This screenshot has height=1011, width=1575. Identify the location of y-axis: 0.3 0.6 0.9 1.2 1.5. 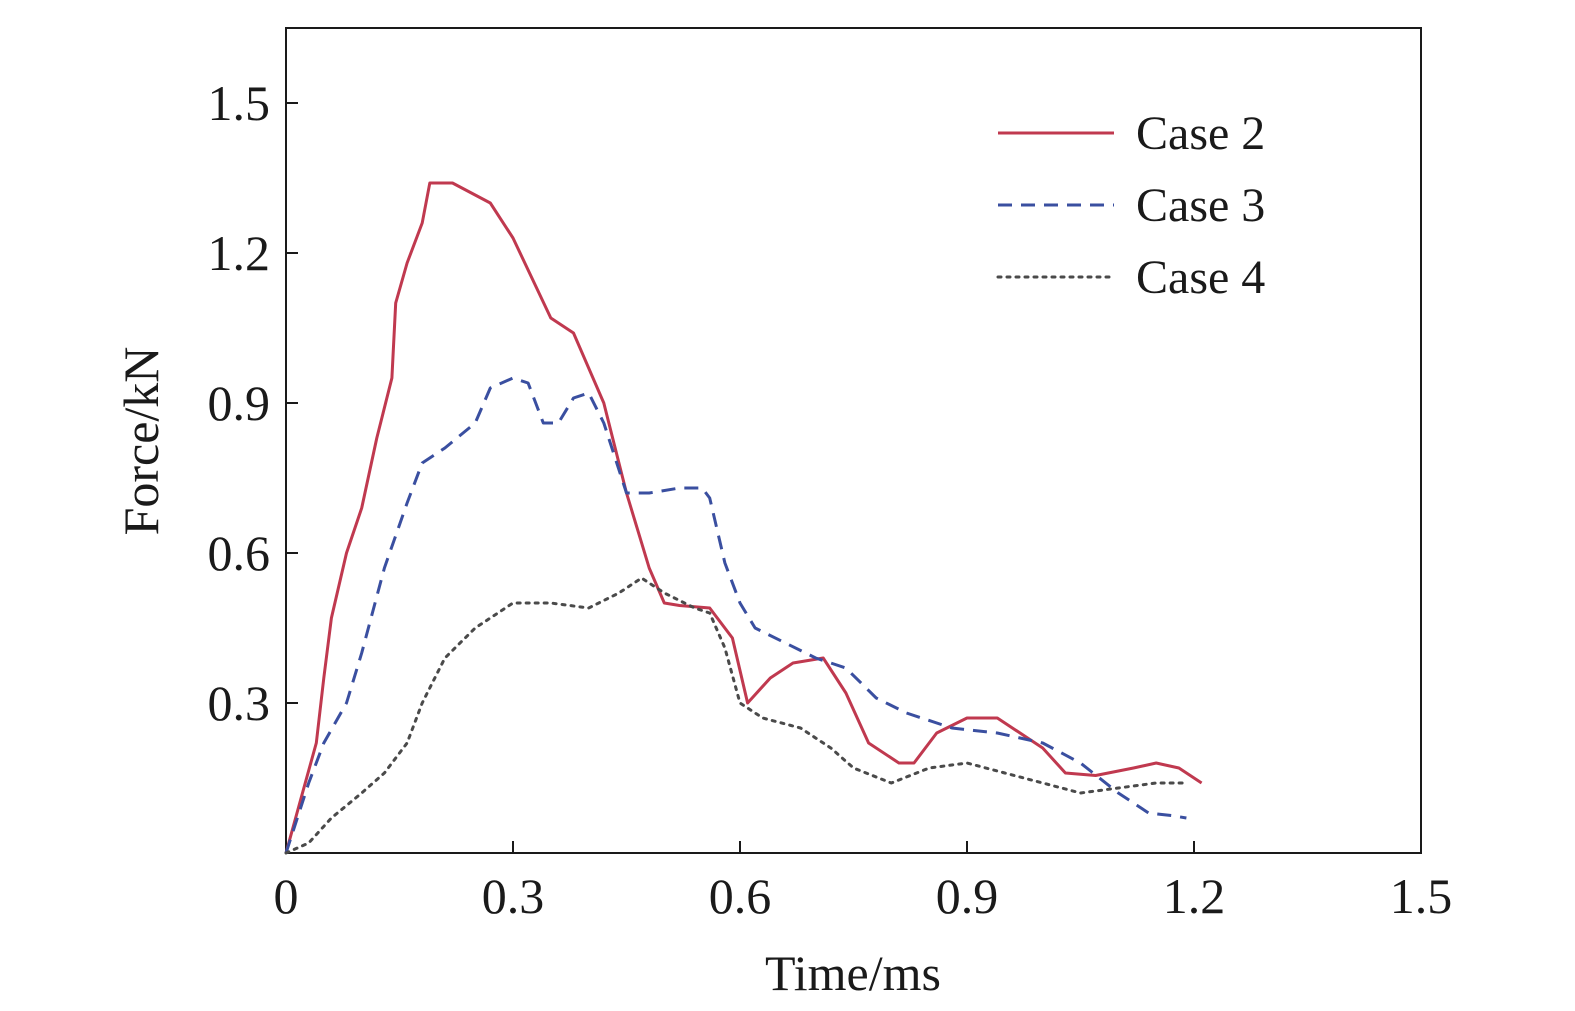
(253, 403).